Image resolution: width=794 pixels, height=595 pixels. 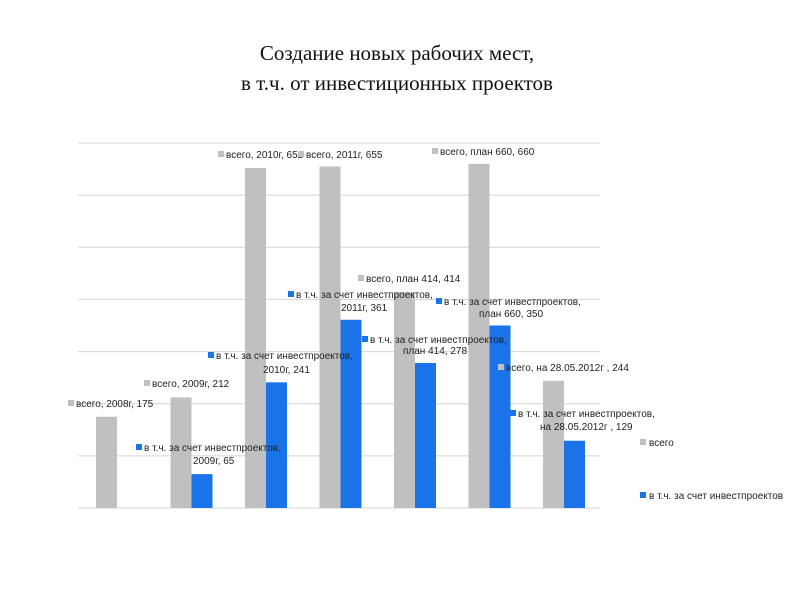 I want to click on chart-title-line-2: в т.ч. от инвестиционных проектов, so click(x=397, y=83).